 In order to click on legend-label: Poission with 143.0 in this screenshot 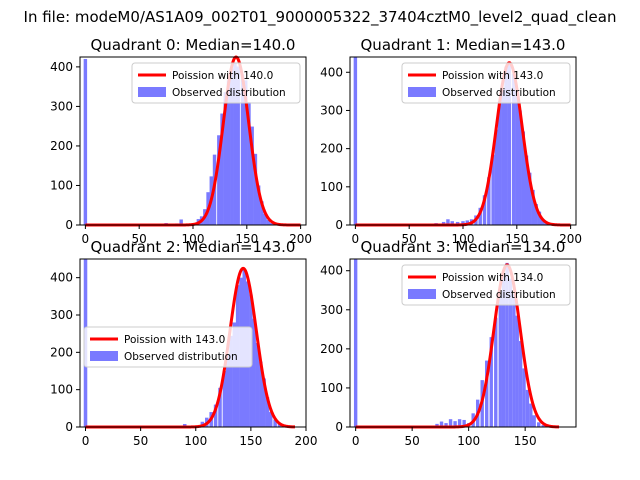, I will do `click(174, 340)`.